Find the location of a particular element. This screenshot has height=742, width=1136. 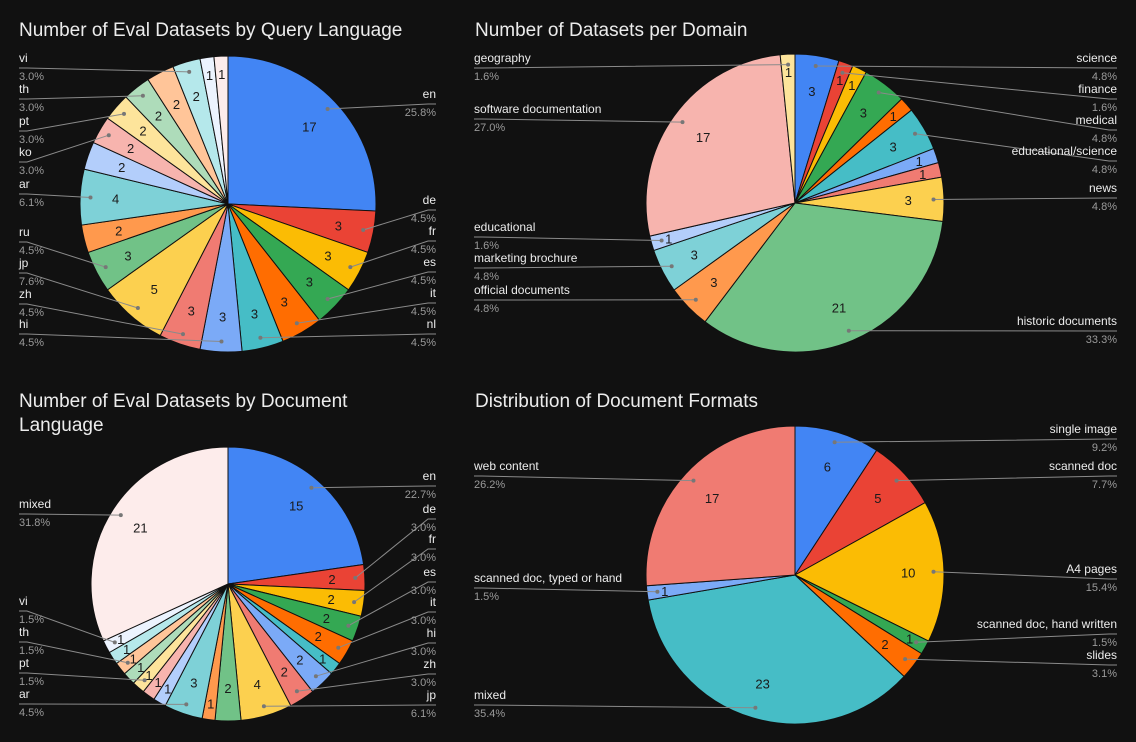

slice-value-label: 6 is located at coordinates (827, 467).